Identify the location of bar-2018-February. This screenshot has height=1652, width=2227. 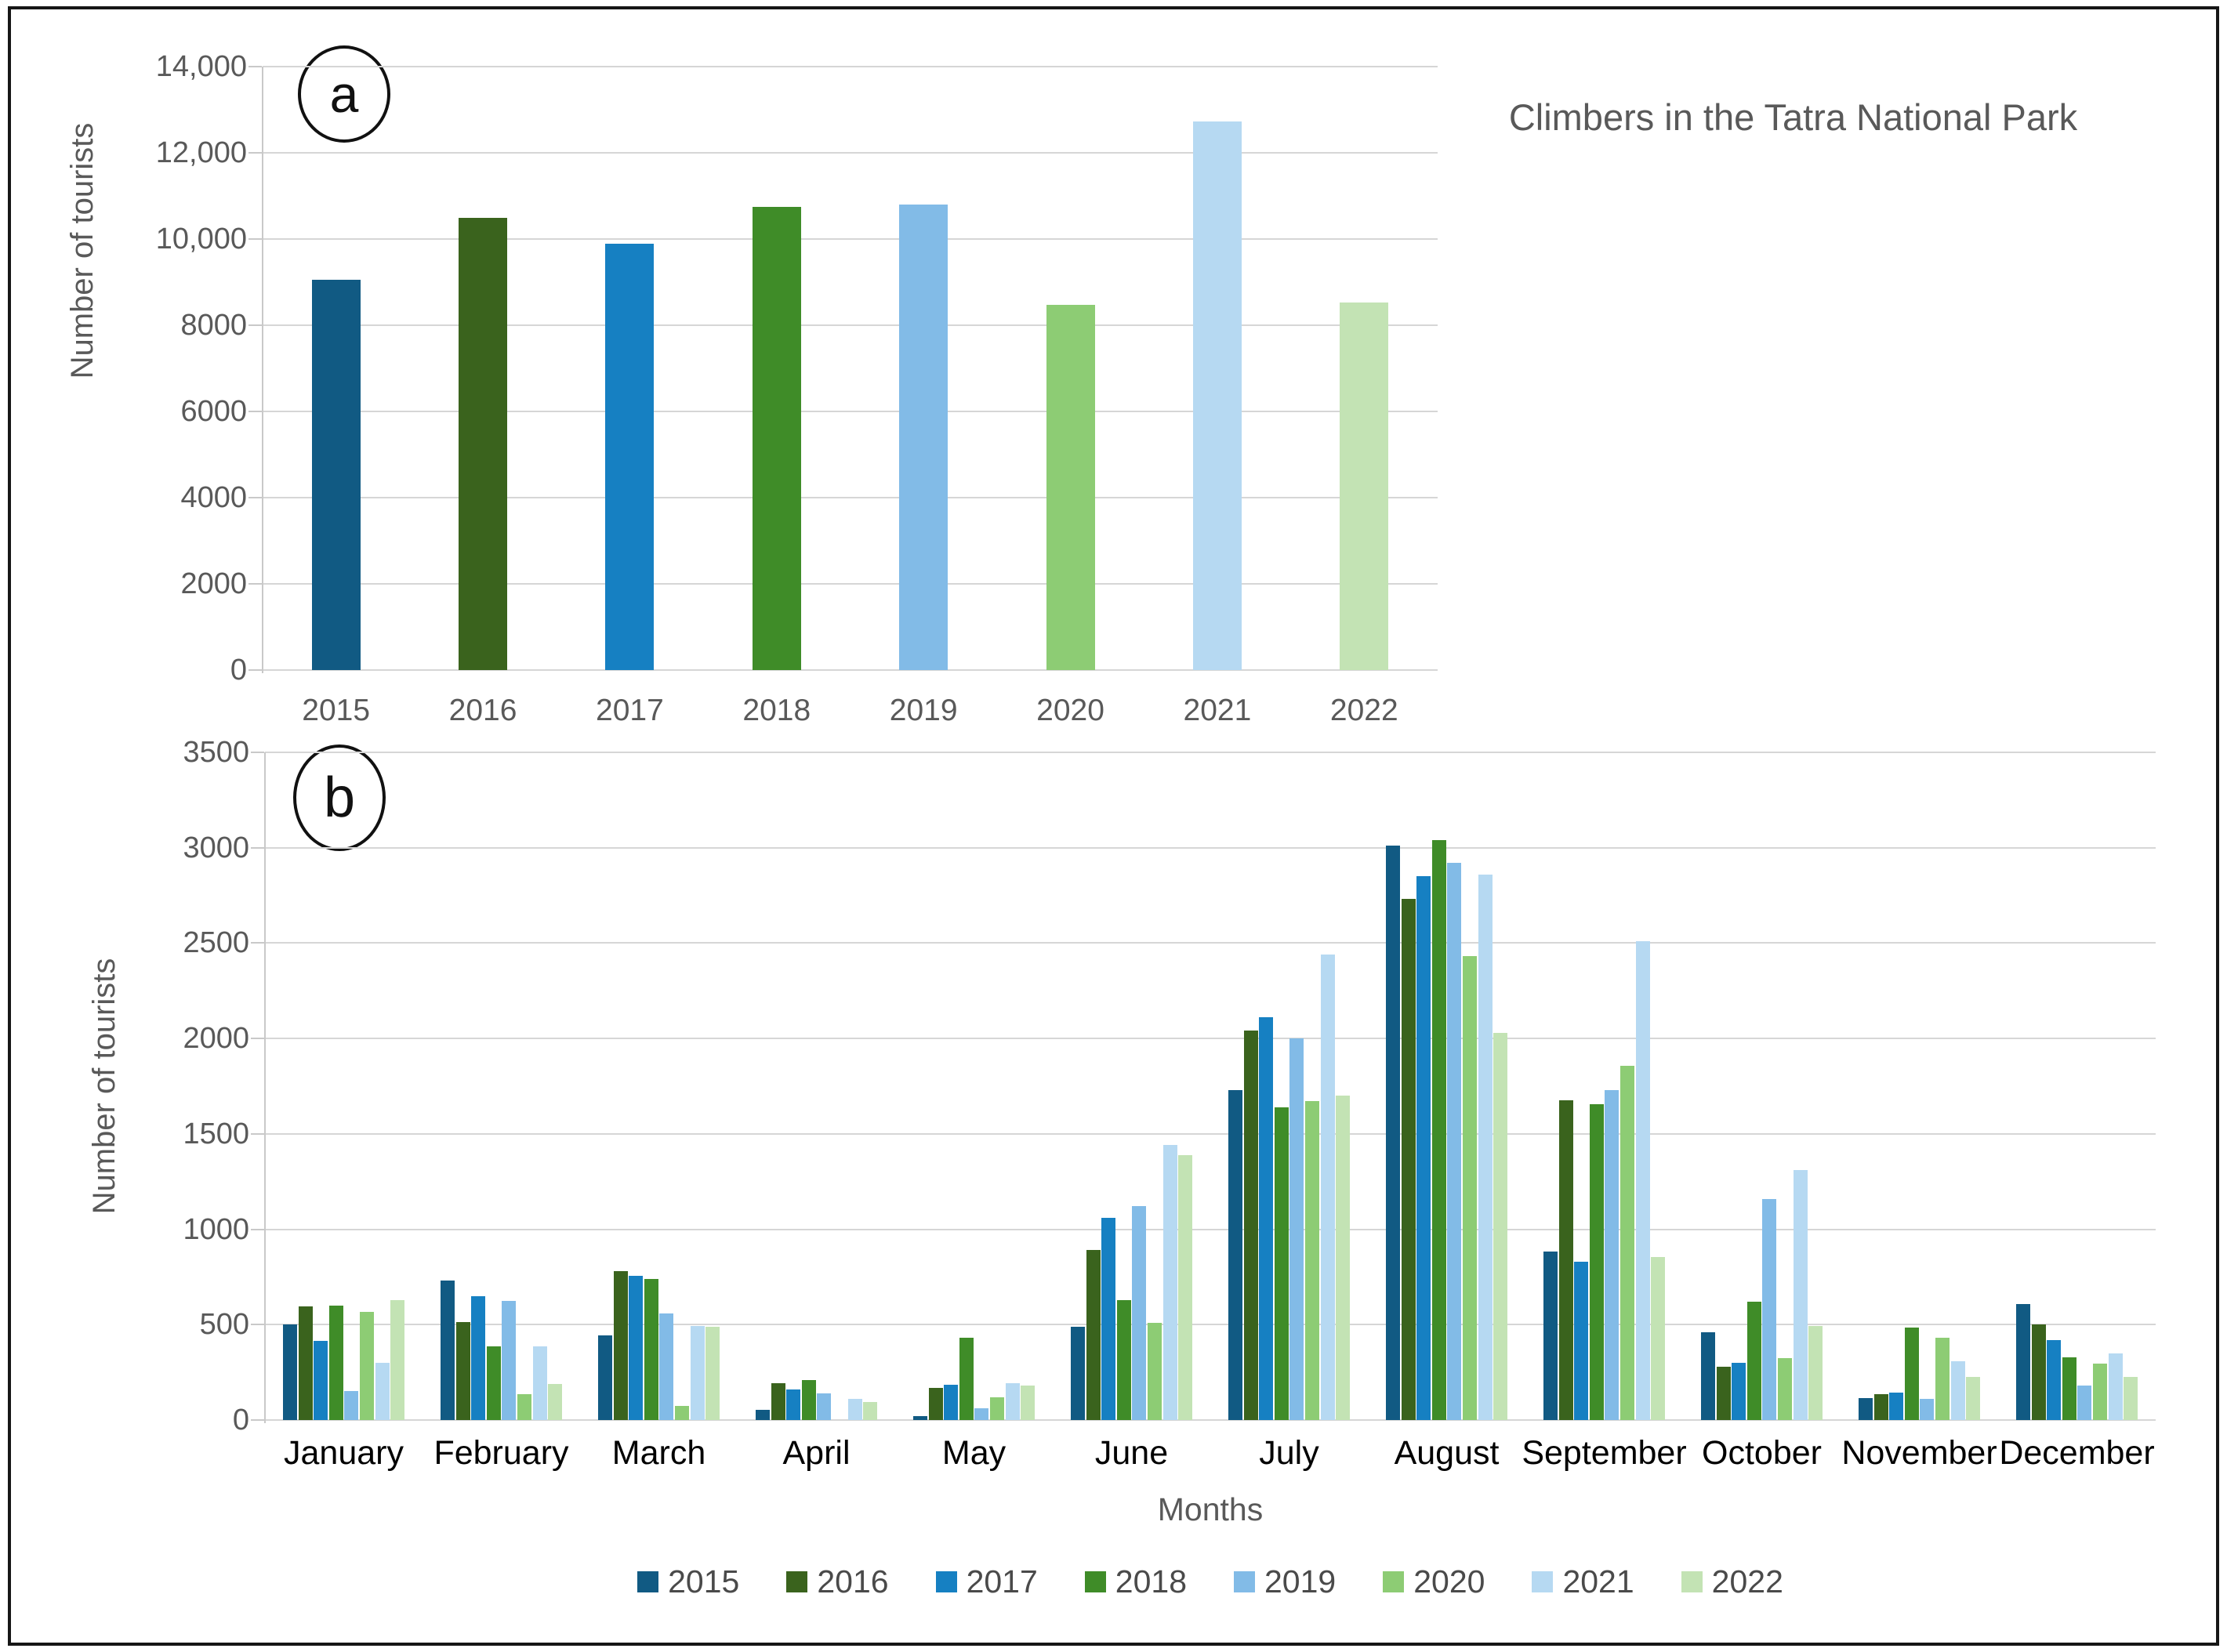
(494, 1383).